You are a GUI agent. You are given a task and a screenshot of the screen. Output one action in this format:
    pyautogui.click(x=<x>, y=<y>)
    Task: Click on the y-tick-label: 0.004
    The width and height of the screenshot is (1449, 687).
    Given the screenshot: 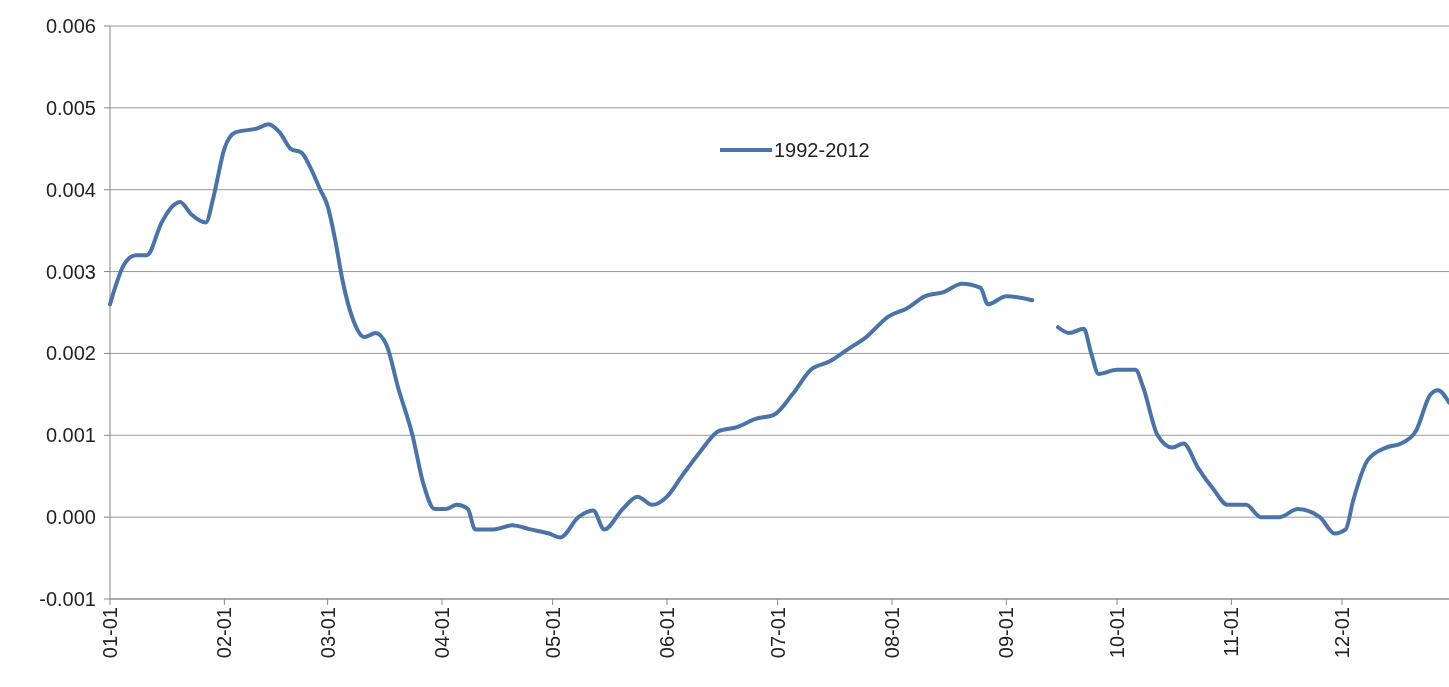 What is the action you would take?
    pyautogui.click(x=70, y=189)
    